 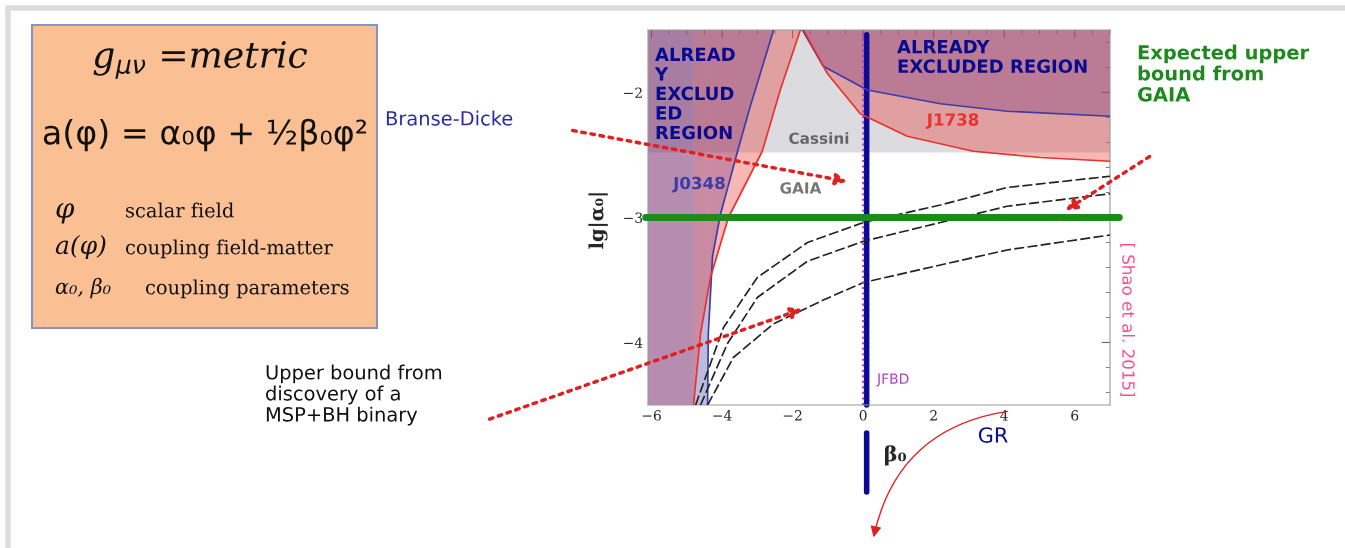 What do you see at coordinates (992, 57) in the screenshot?
I see `annotation: ALREADY EXCLUDED REGION` at bounding box center [992, 57].